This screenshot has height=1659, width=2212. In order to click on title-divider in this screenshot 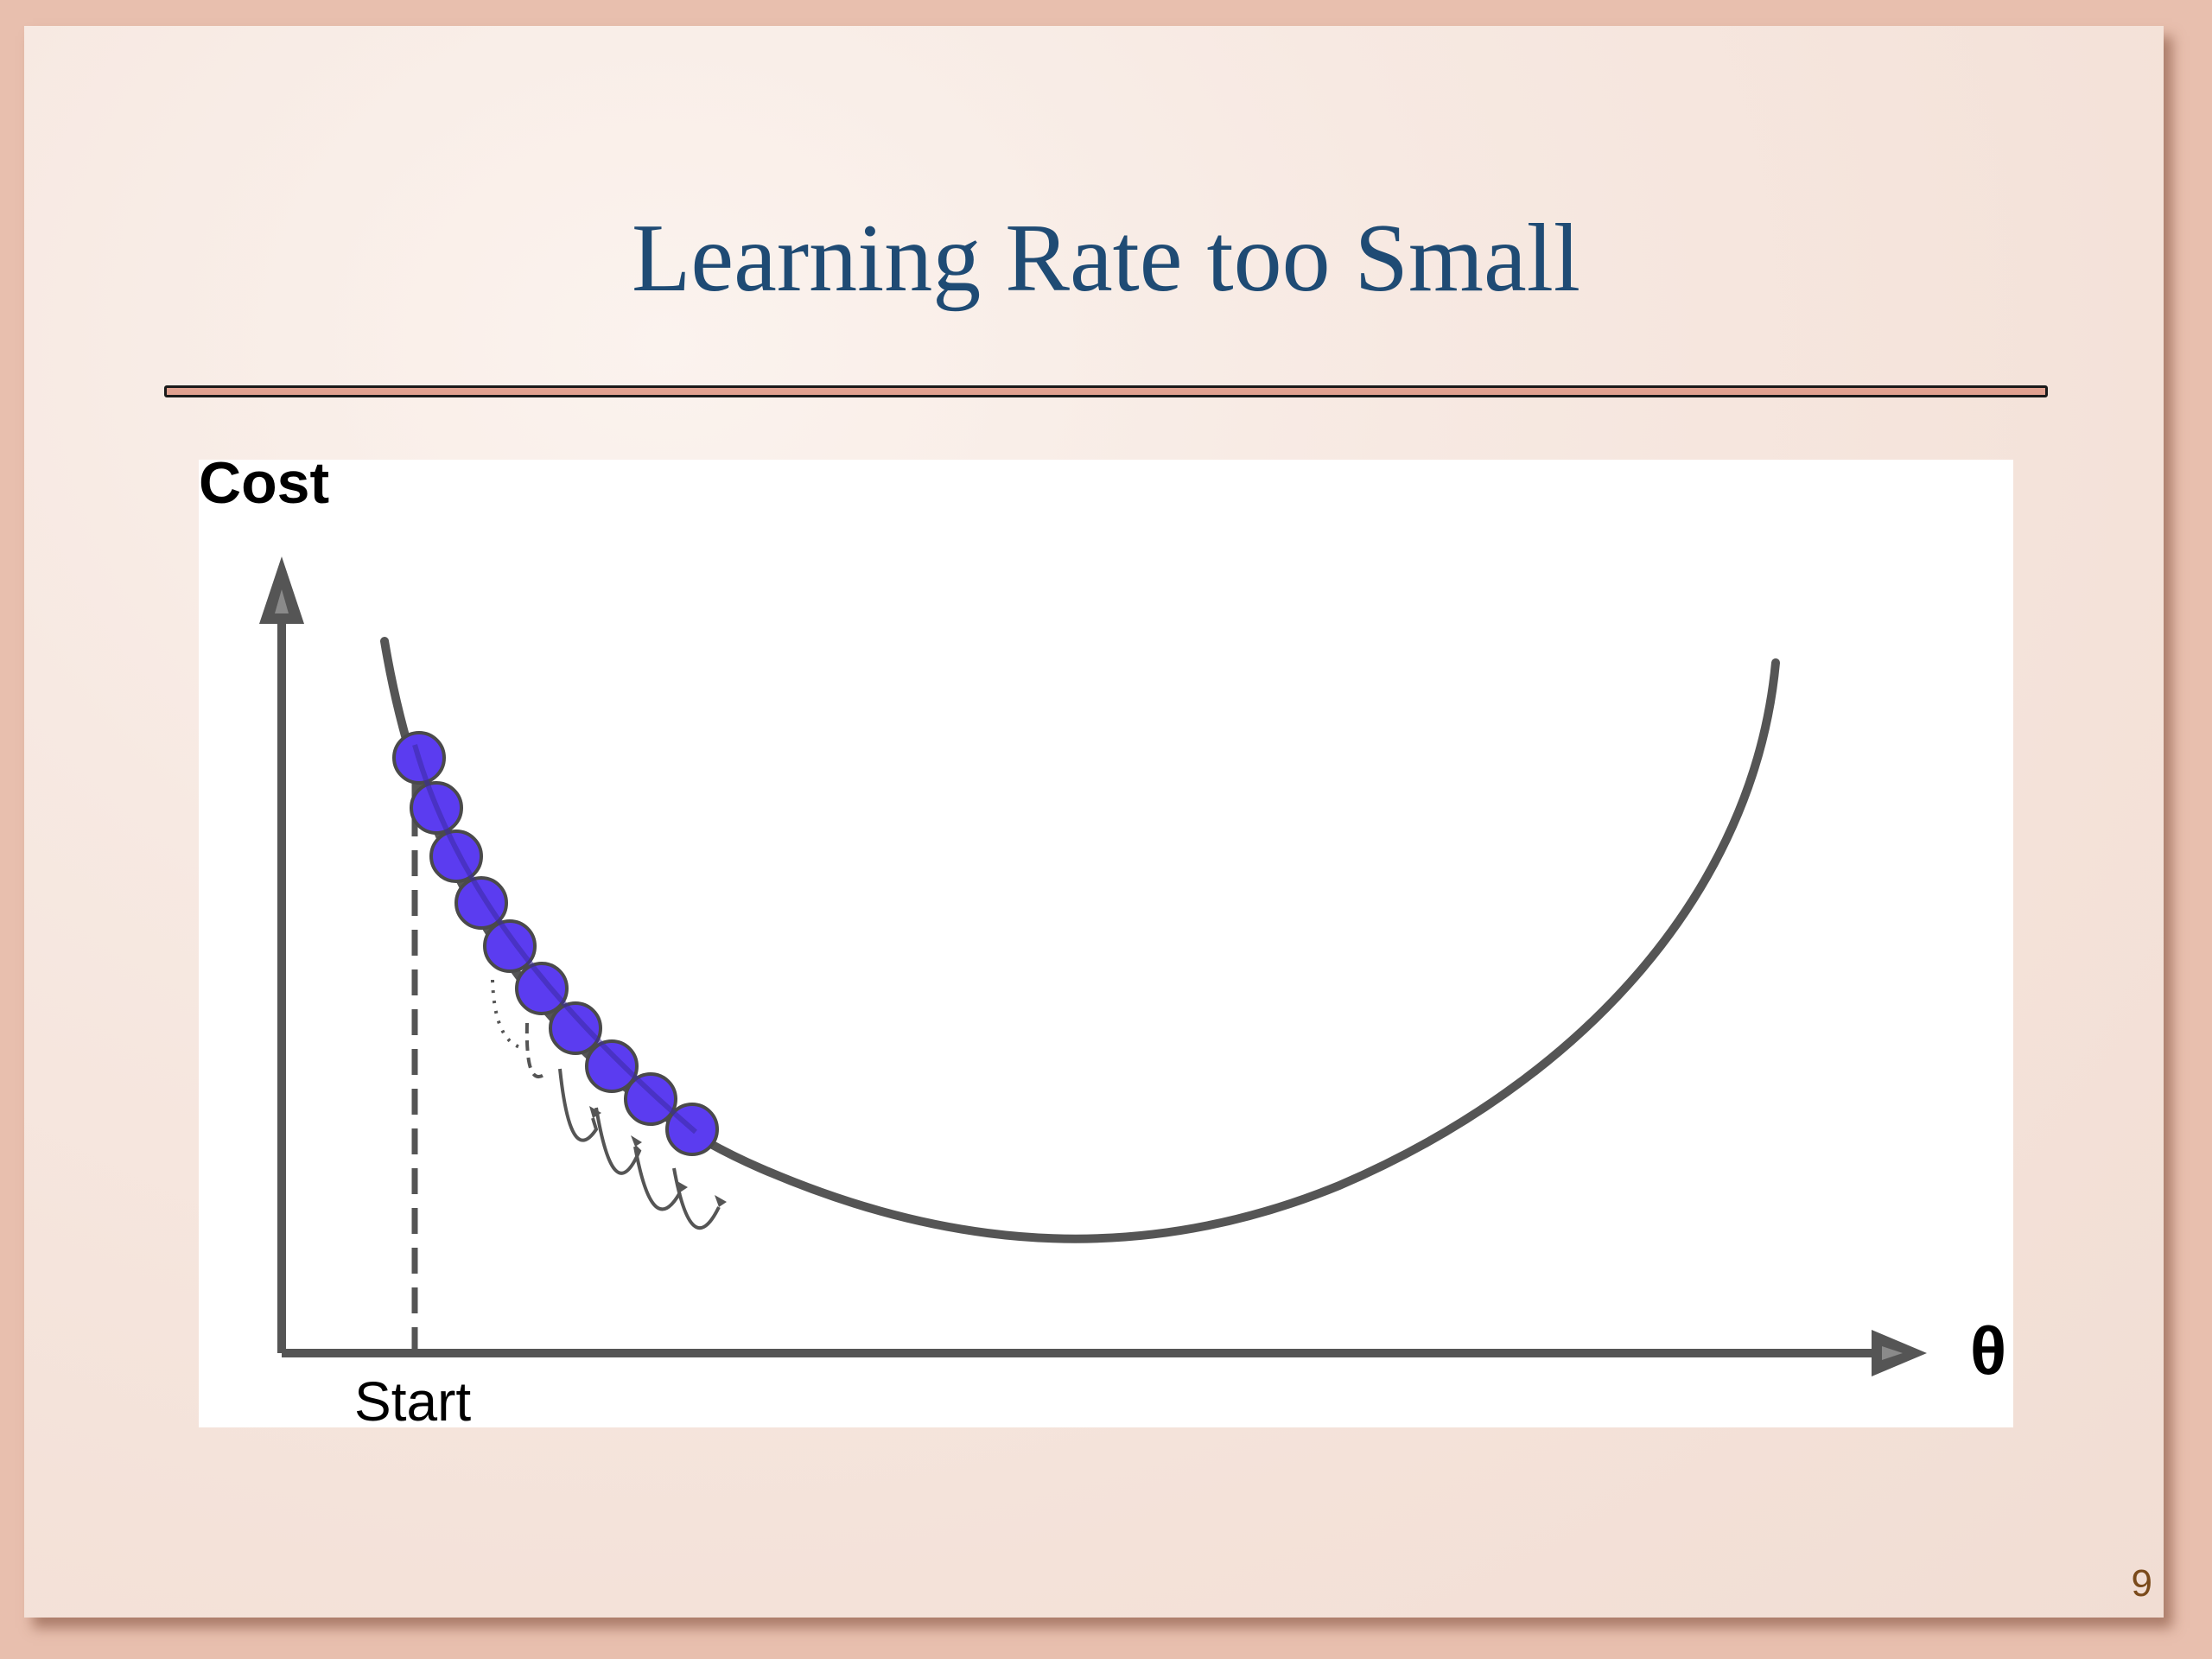, I will do `click(1106, 391)`.